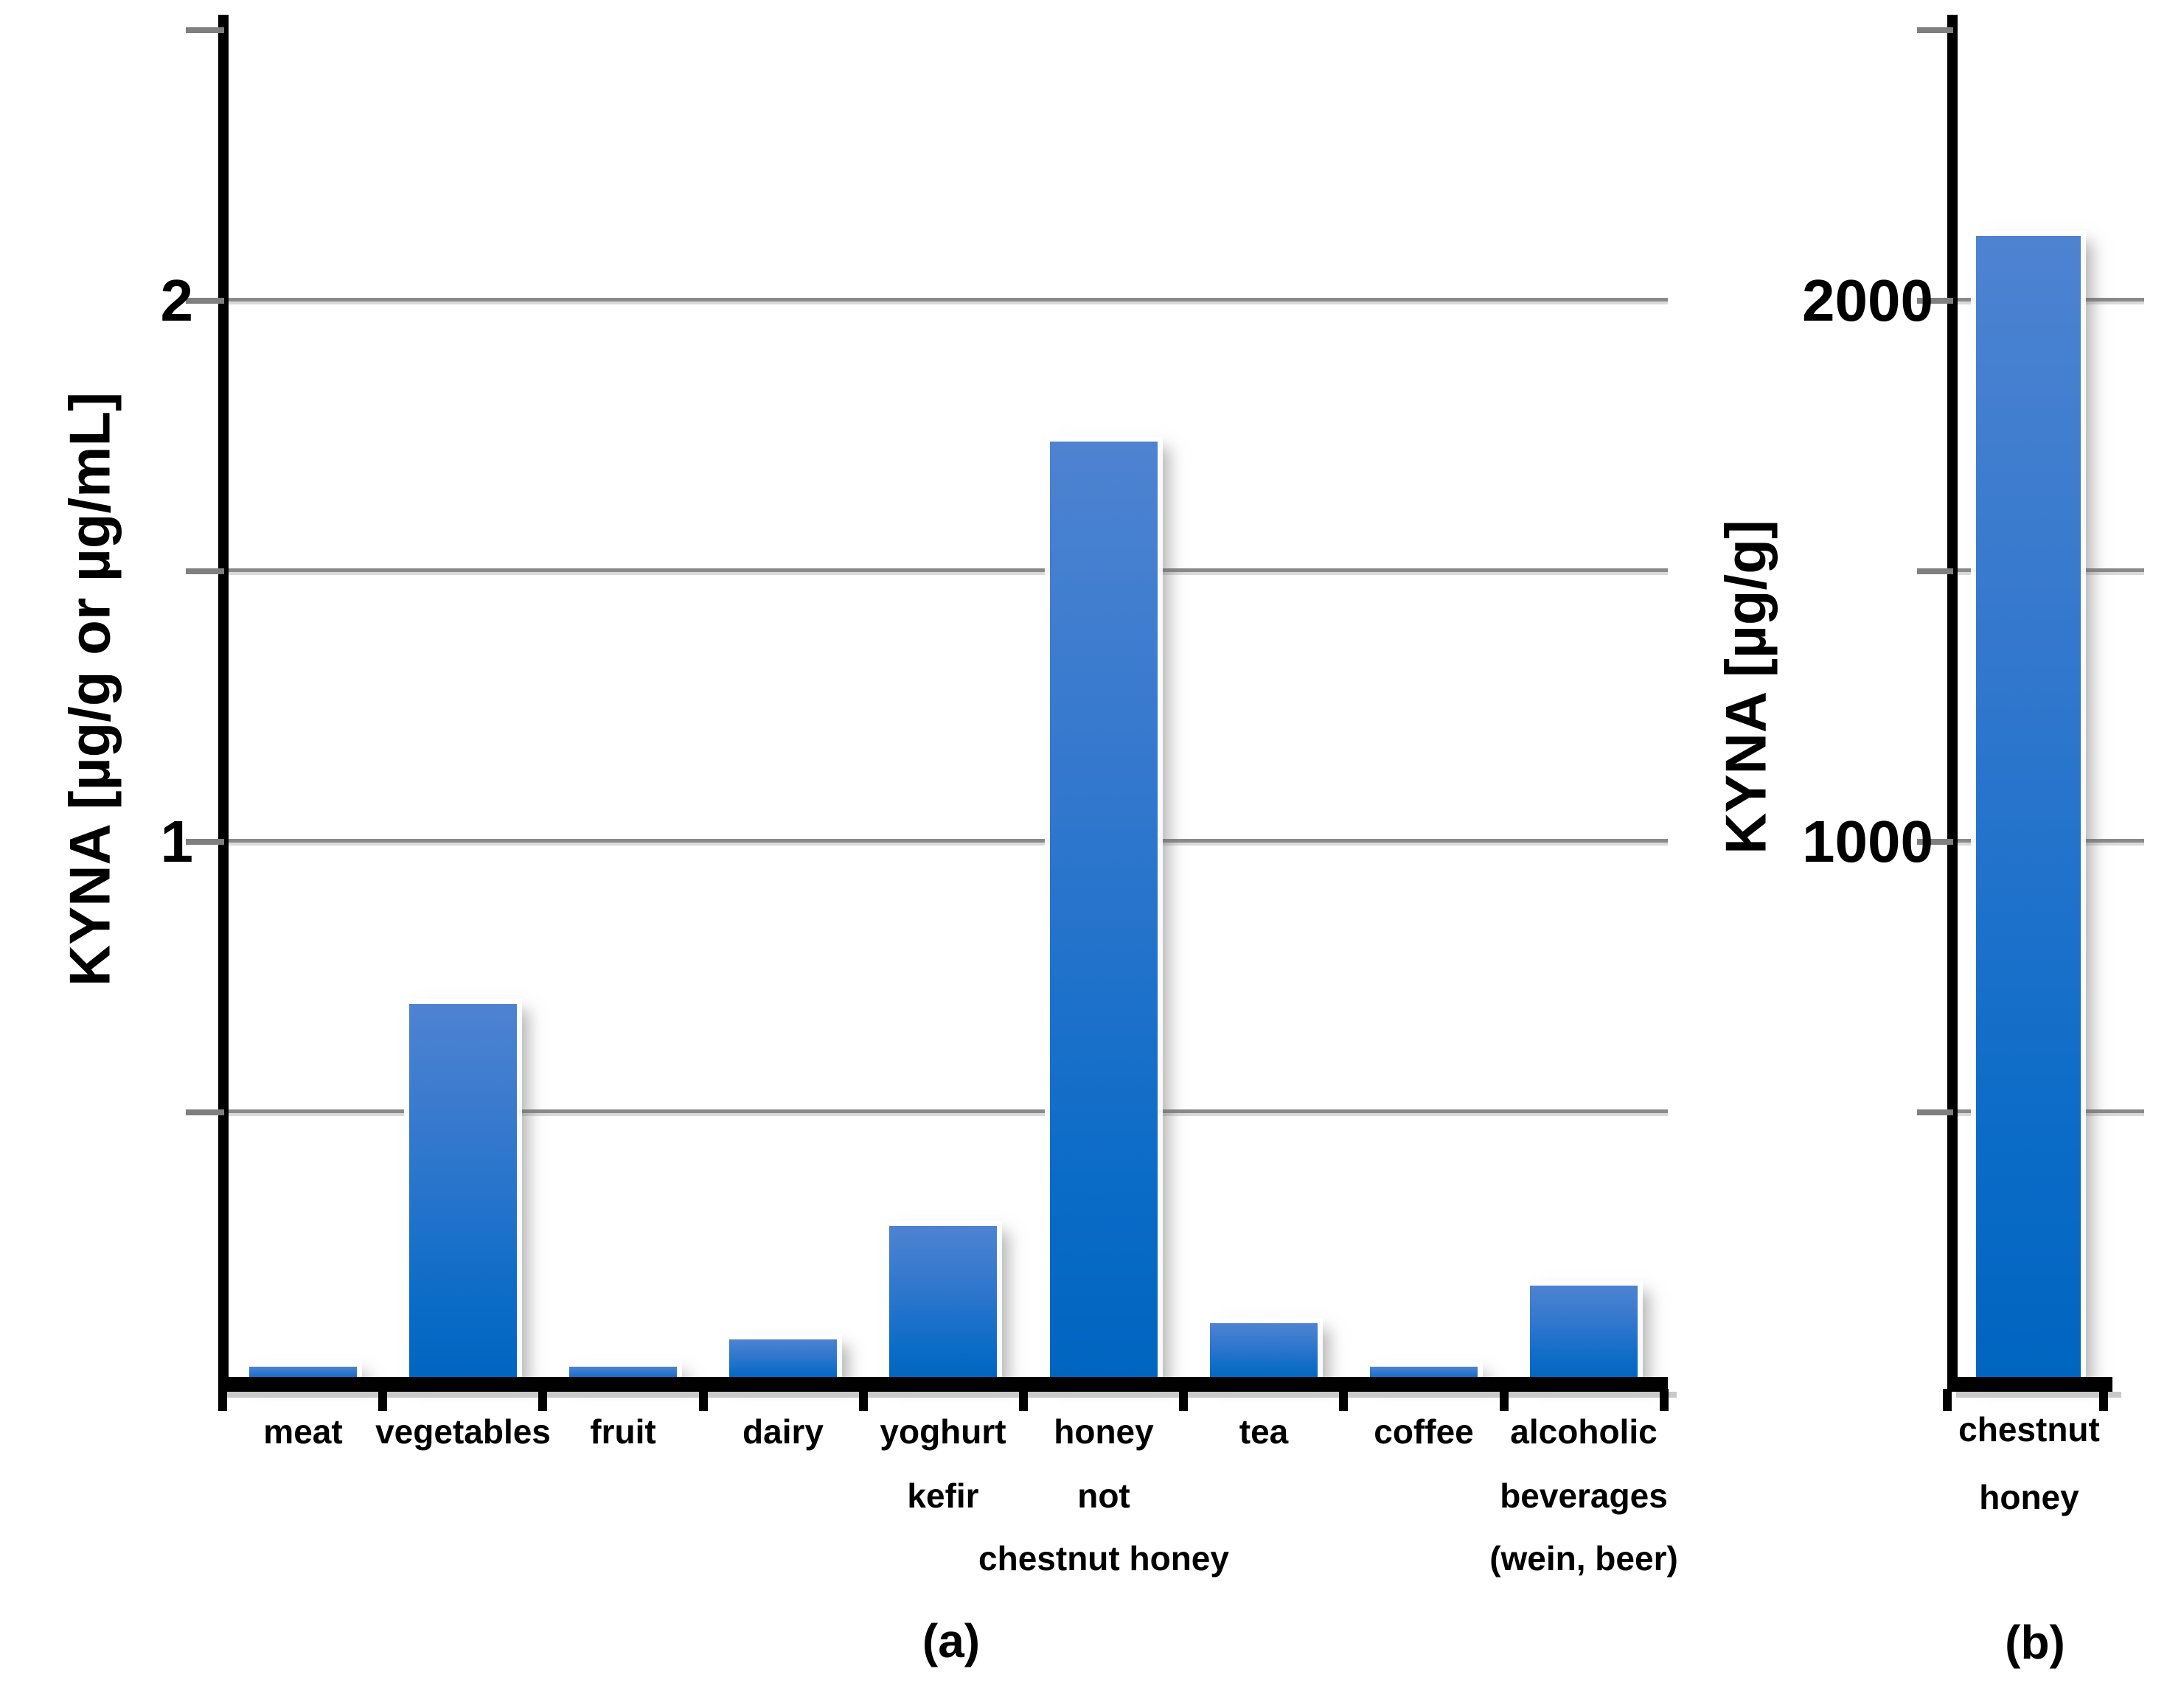 This screenshot has width=2167, height=1708. Describe the element at coordinates (783, 1431) in the screenshot. I see `category-label-dairy-line1: dairy` at that location.